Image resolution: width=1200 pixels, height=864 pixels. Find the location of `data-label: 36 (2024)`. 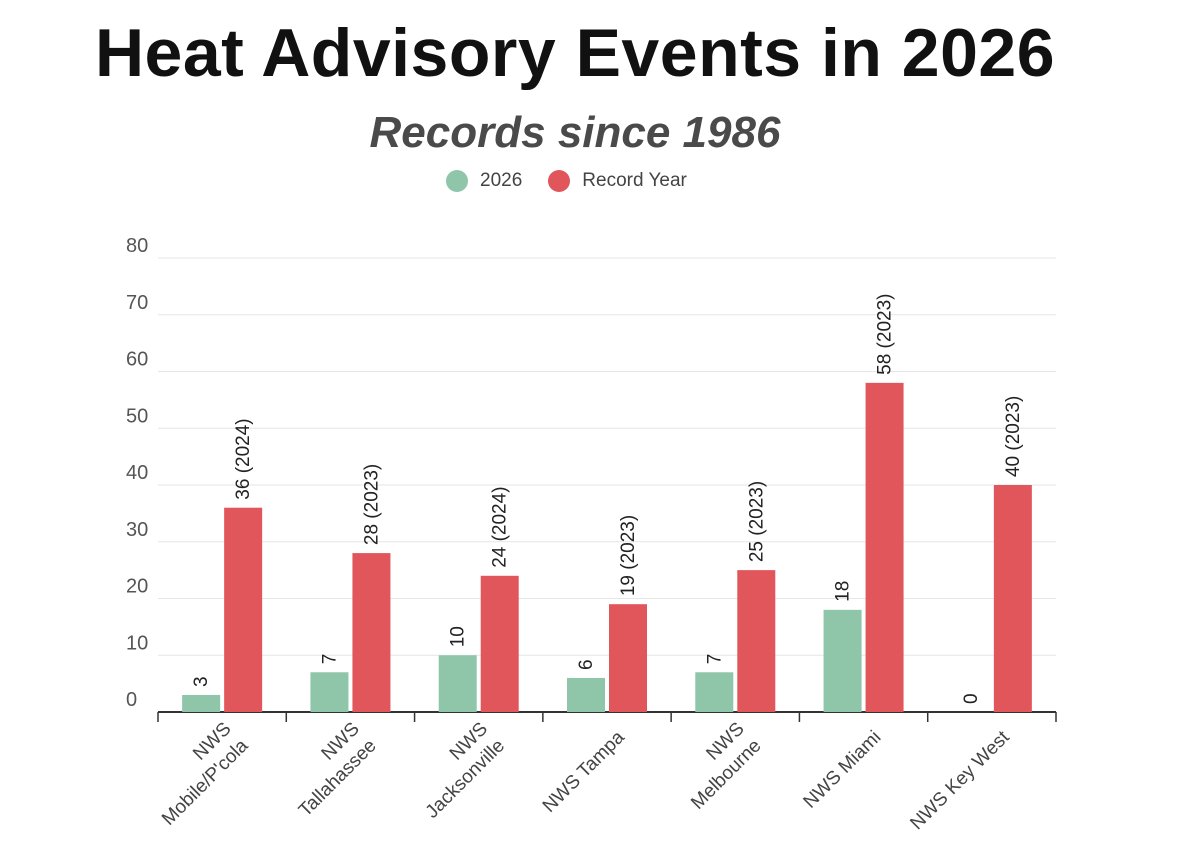

data-label: 36 (2024) is located at coordinates (243, 458).